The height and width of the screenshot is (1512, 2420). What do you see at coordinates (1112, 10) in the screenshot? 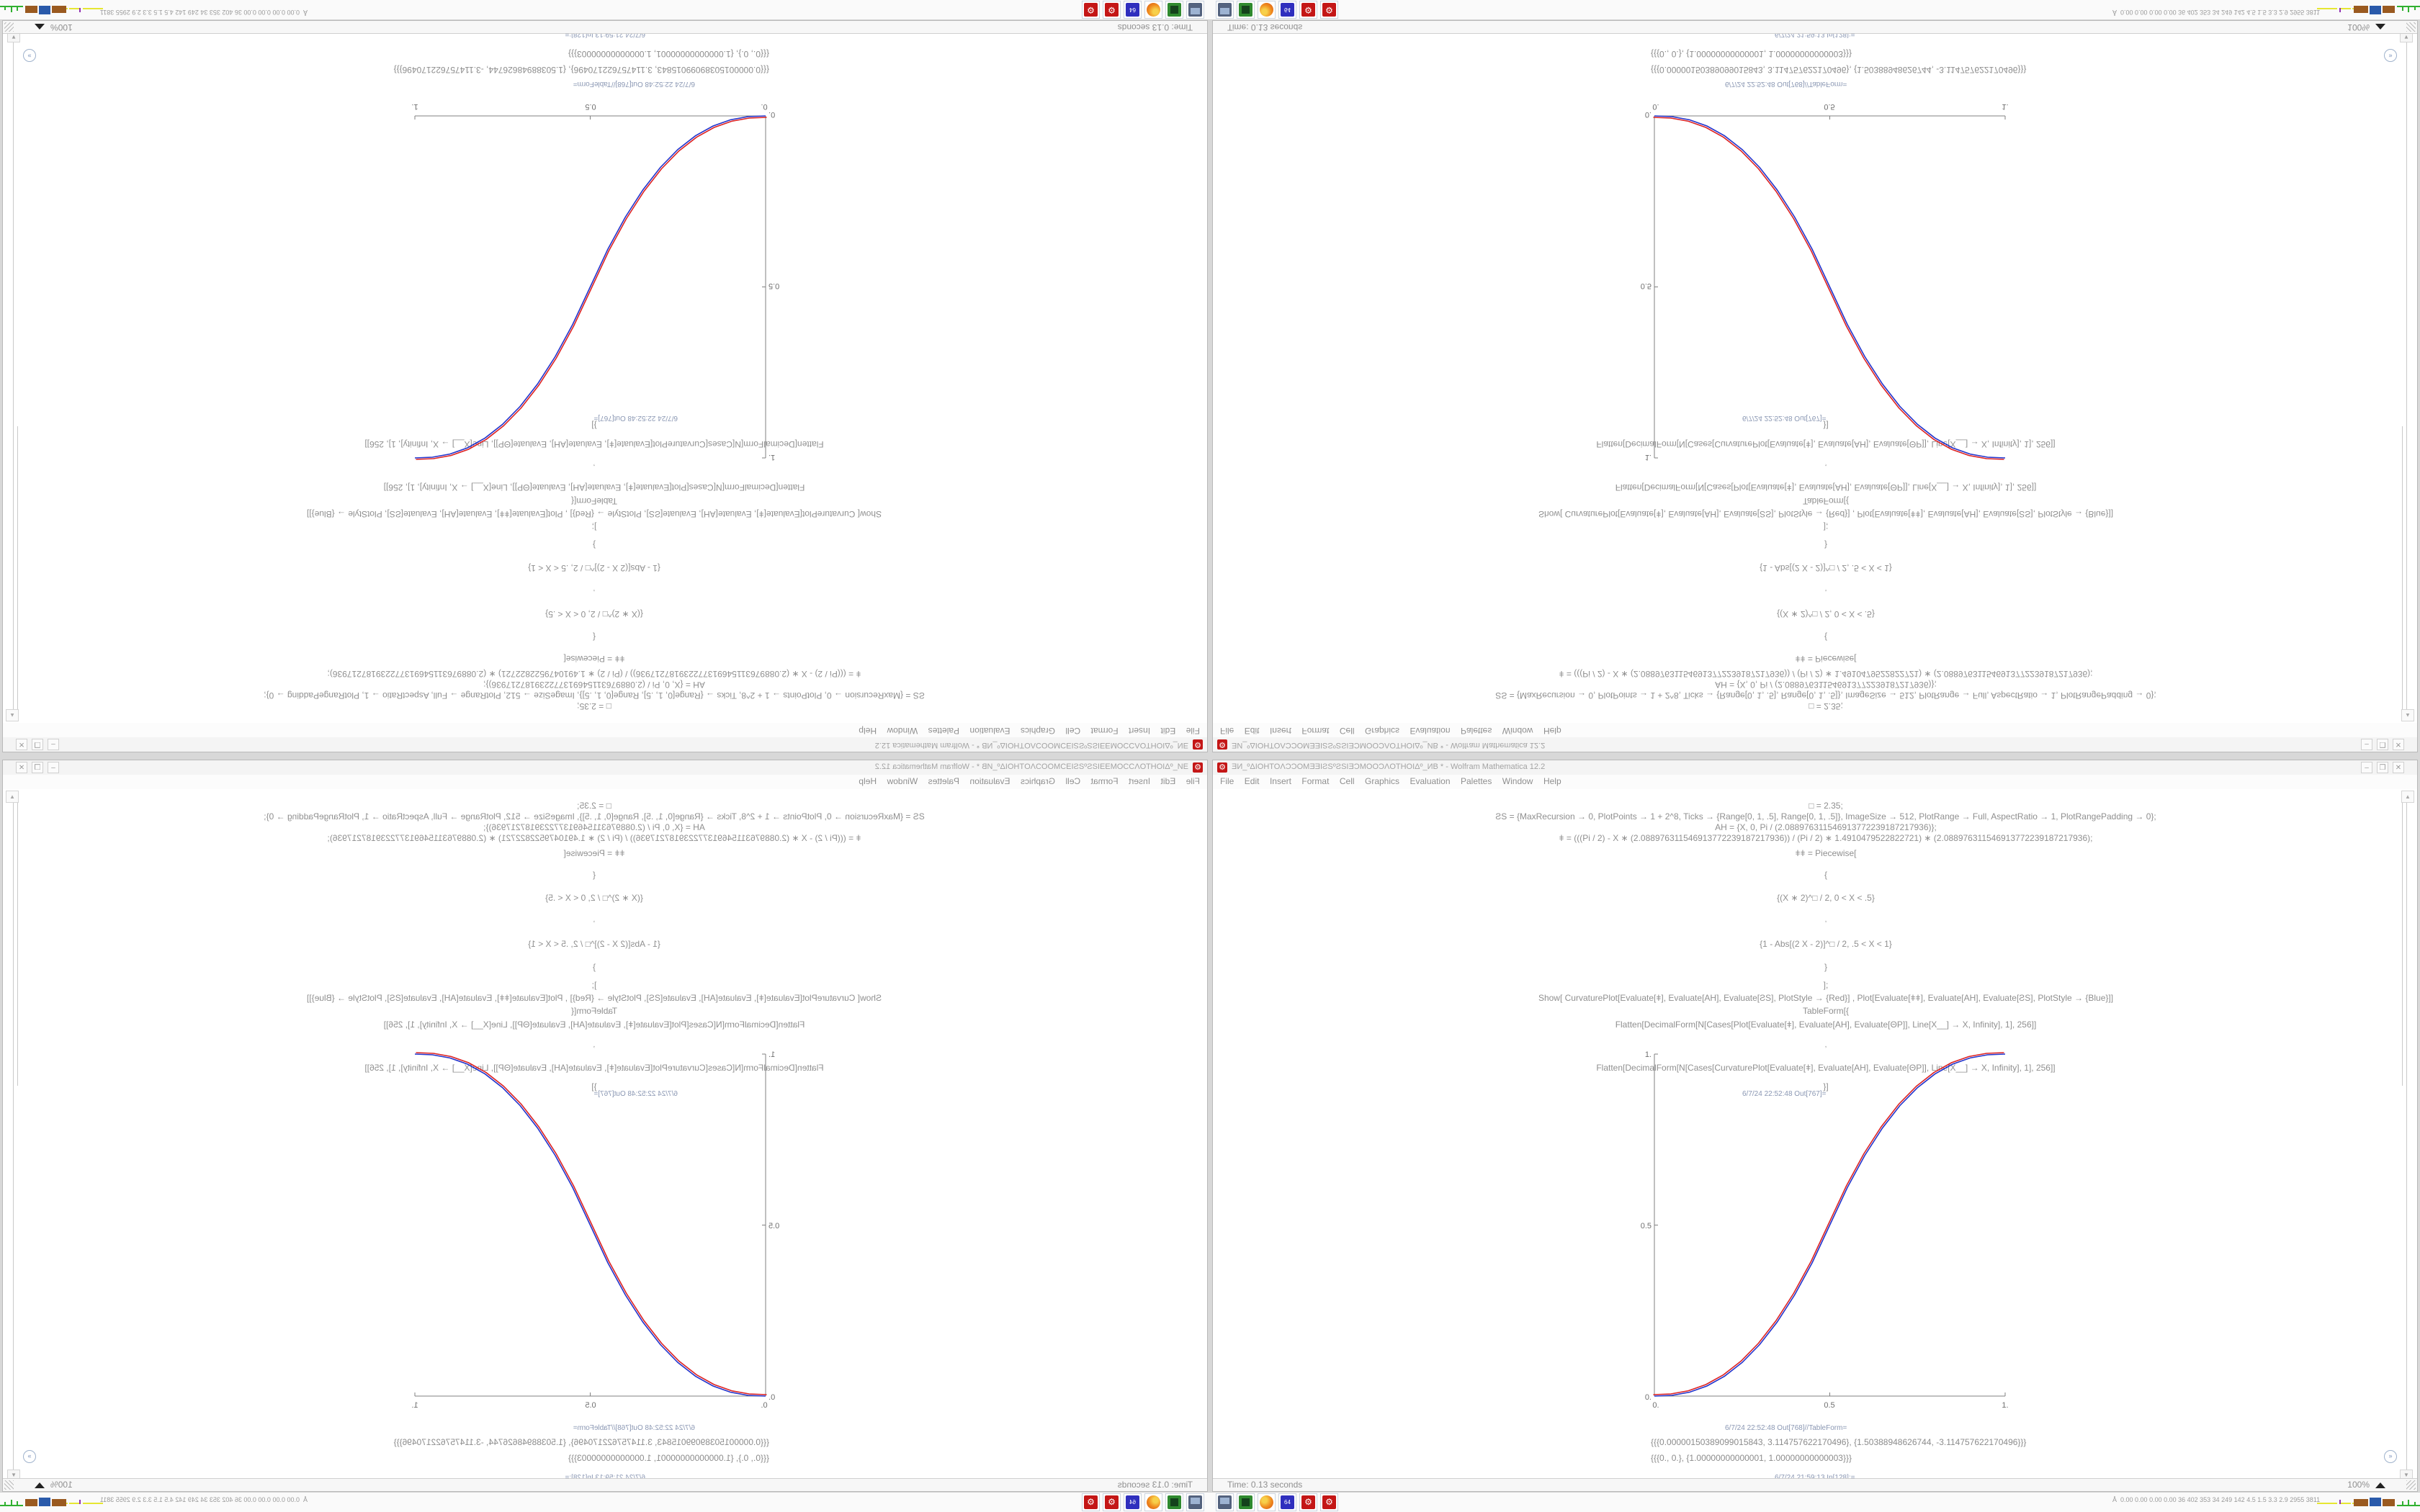
I see `taskbar-app-mathematica-1: ⚙` at bounding box center [1112, 10].